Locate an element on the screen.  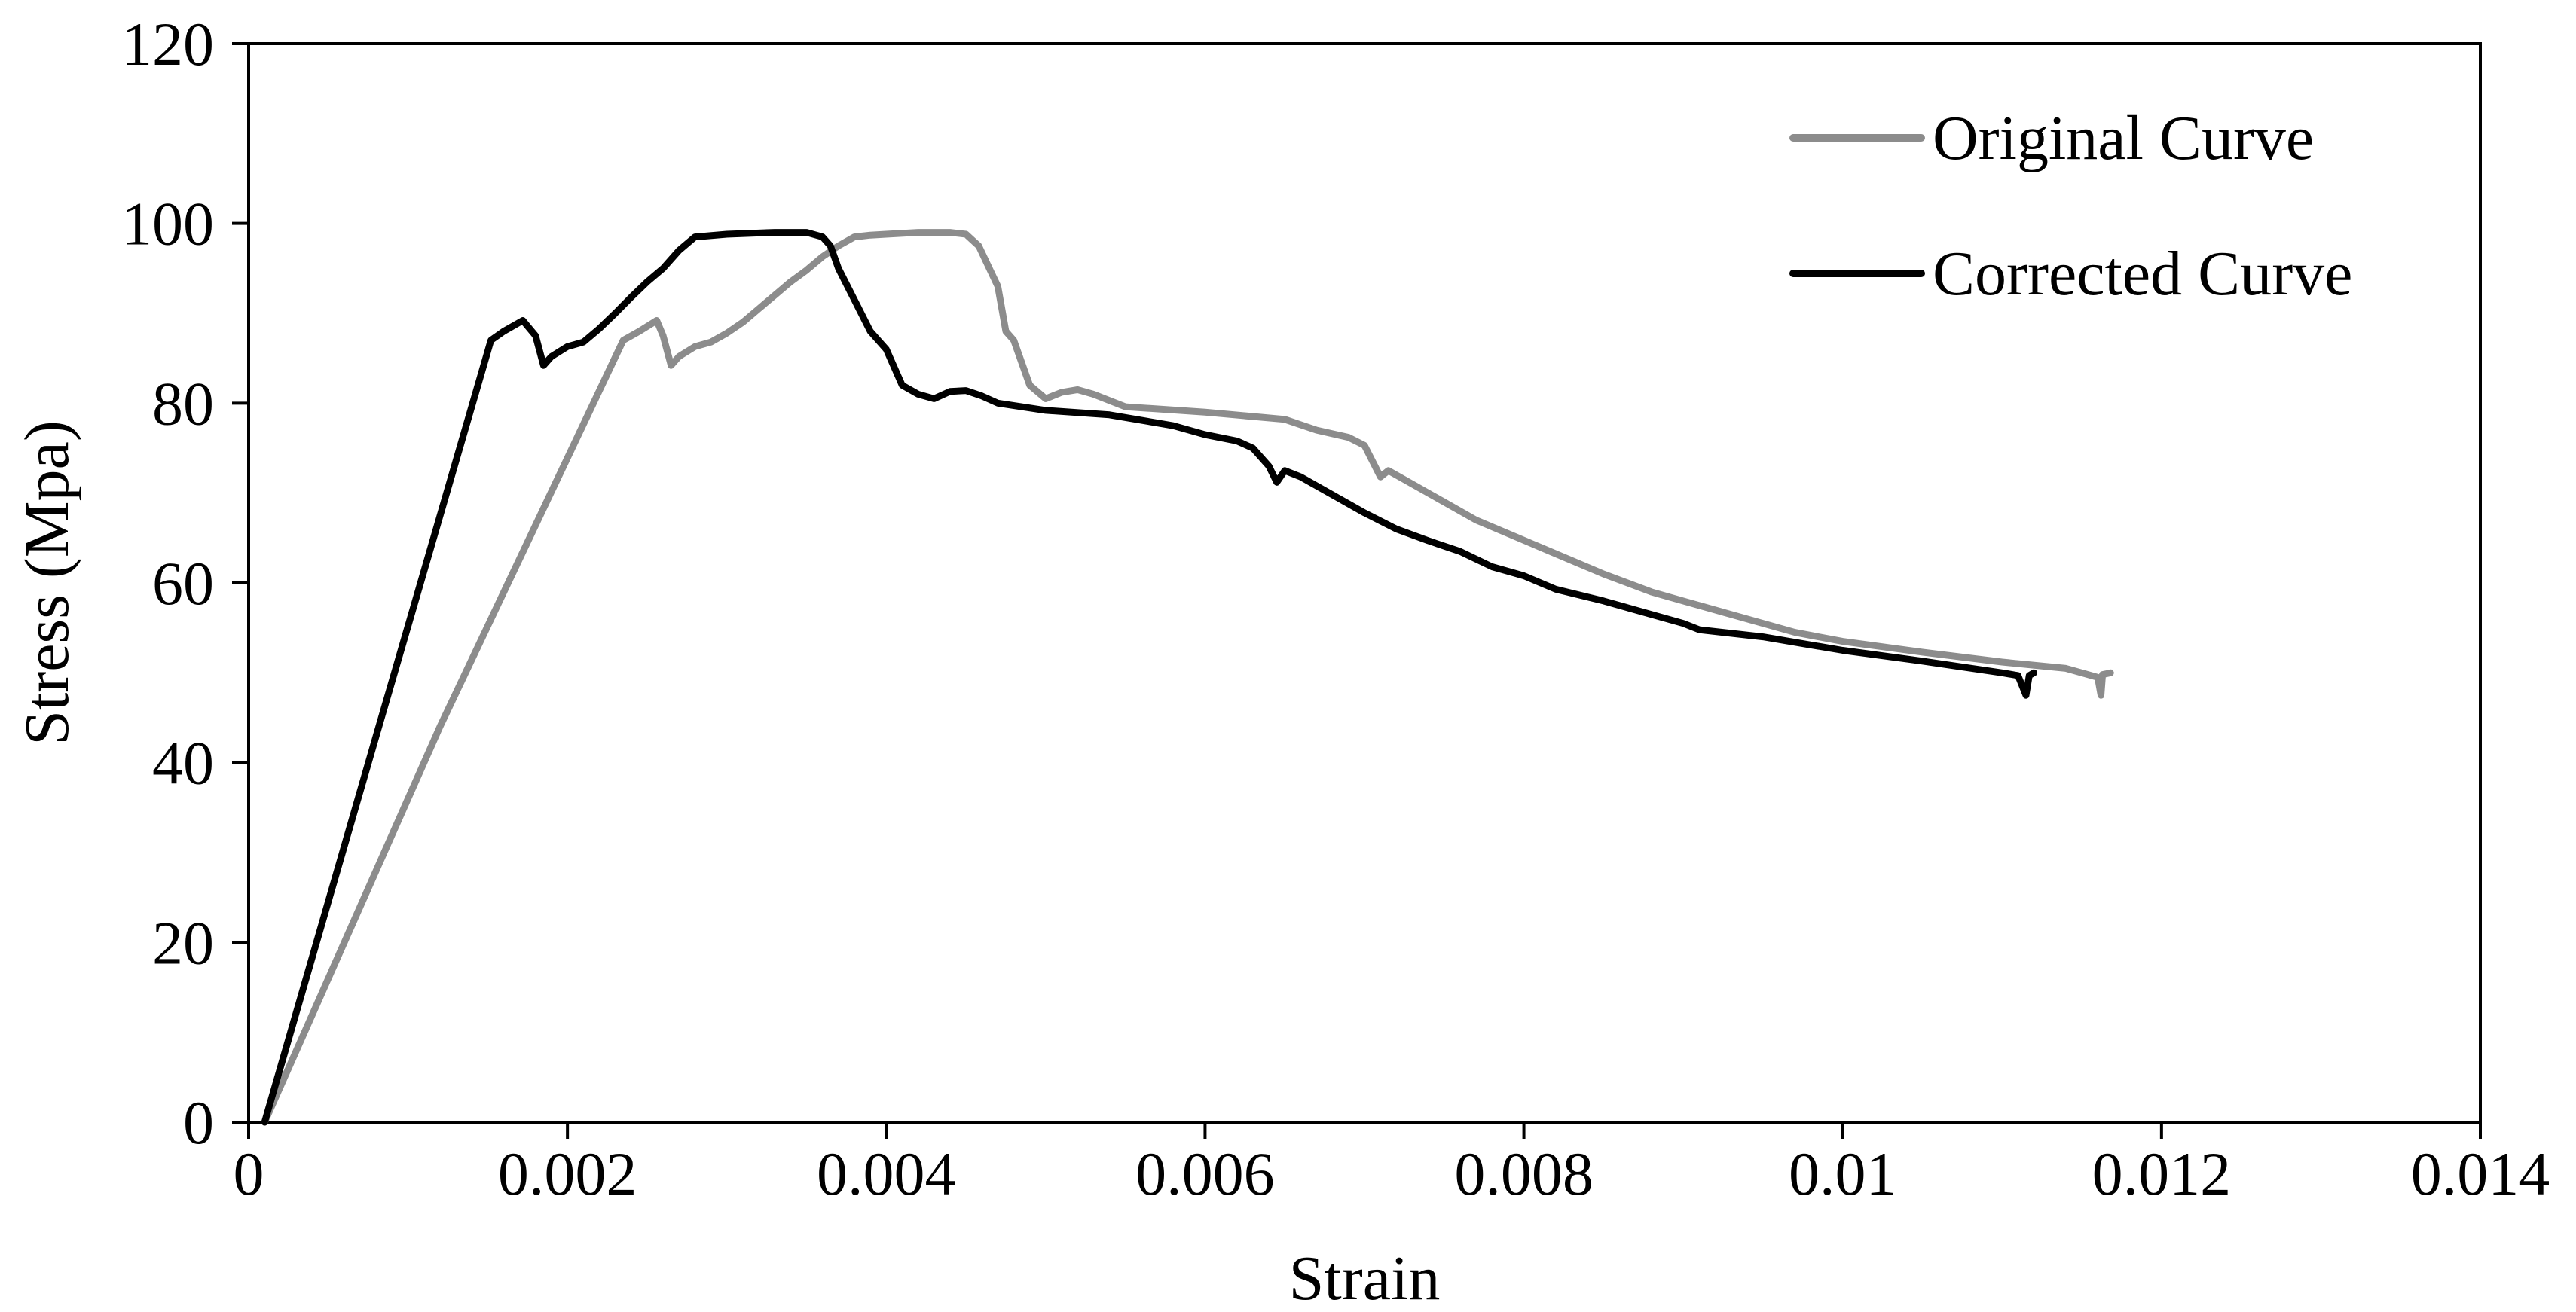
x-tick-label: 0.006 is located at coordinates (1205, 1174).